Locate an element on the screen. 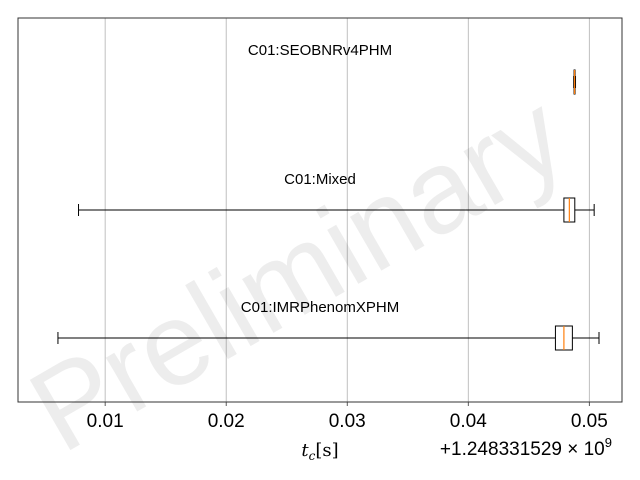 The image size is (640, 480). x-tick-label: 0.02 is located at coordinates (226, 421).